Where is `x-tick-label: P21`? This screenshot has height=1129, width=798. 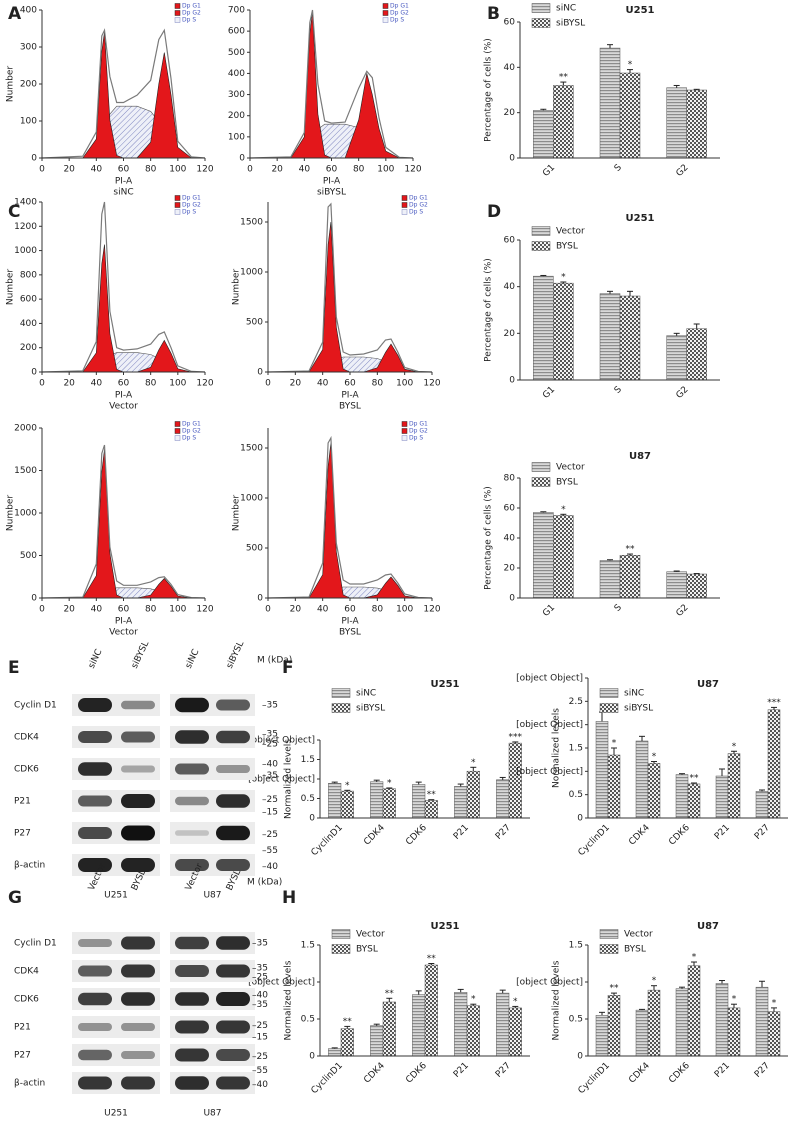 x-tick-label: P21 is located at coordinates (461, 832).